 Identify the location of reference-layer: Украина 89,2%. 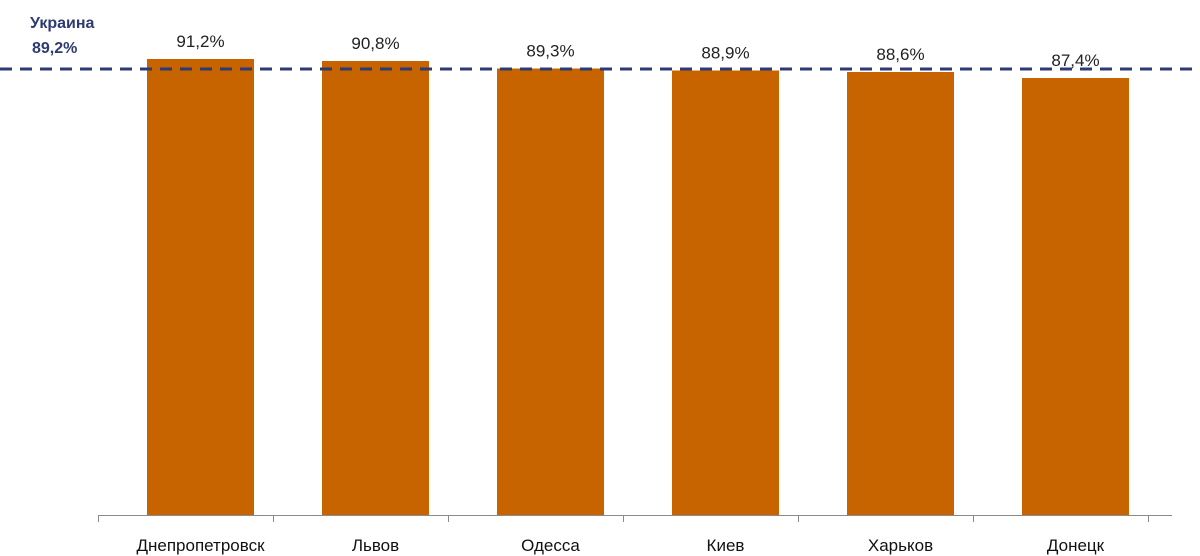
(600, 43).